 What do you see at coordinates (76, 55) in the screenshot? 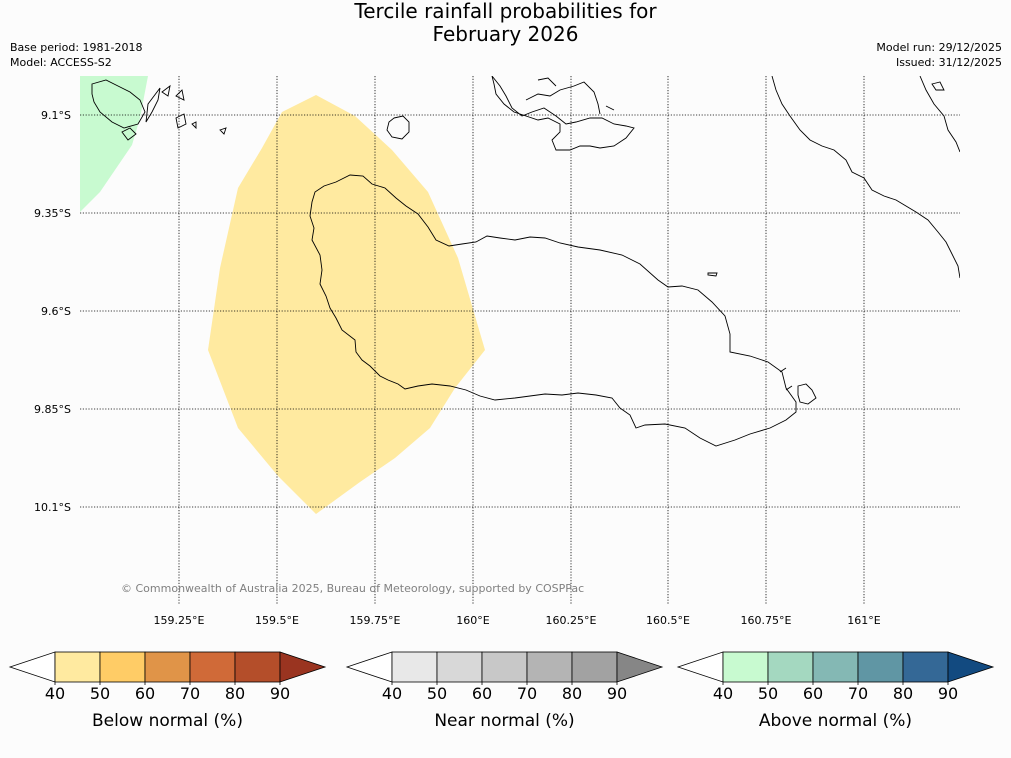
I see `model-info: Base period: 1981-2018 Model: ACCESS-S2` at bounding box center [76, 55].